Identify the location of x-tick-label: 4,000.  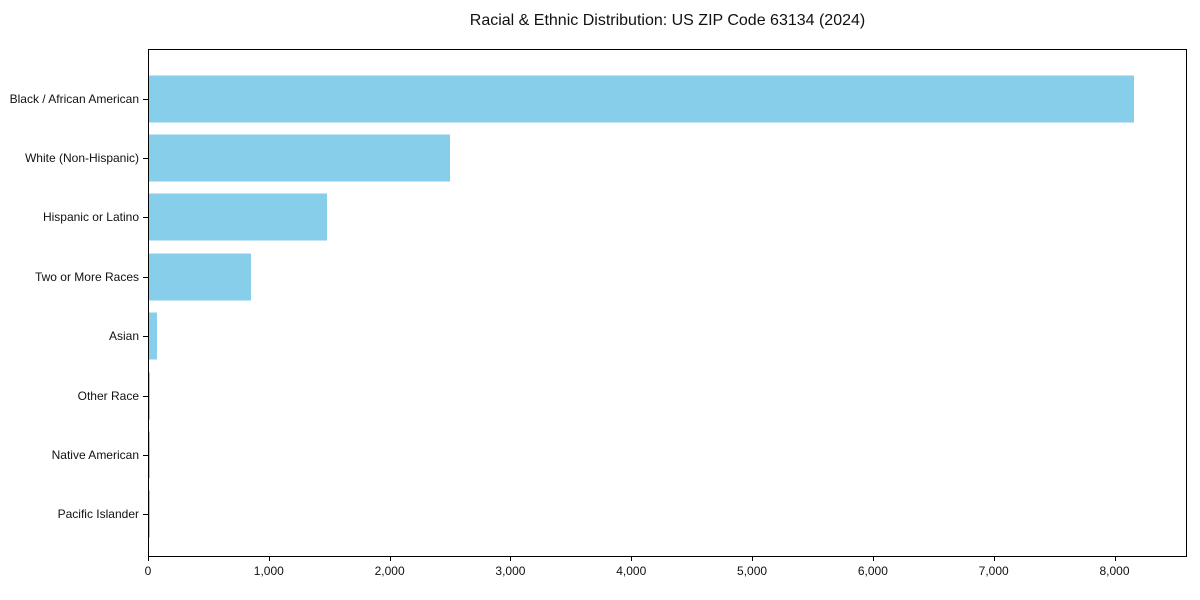
(631, 571).